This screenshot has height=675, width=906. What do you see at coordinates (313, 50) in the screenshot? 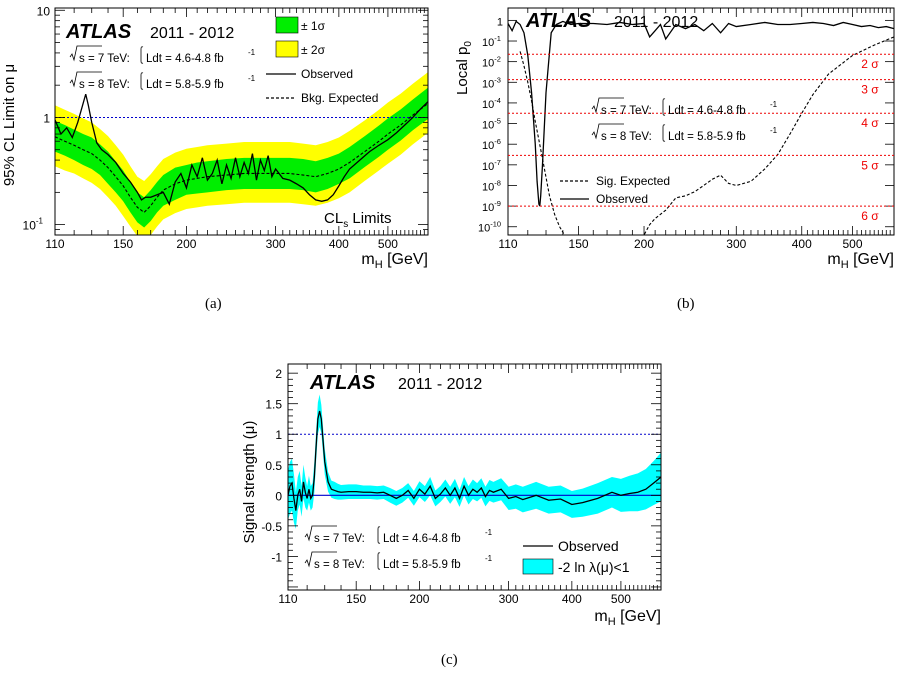
I see `legend-band2-label: ± 2σ` at bounding box center [313, 50].